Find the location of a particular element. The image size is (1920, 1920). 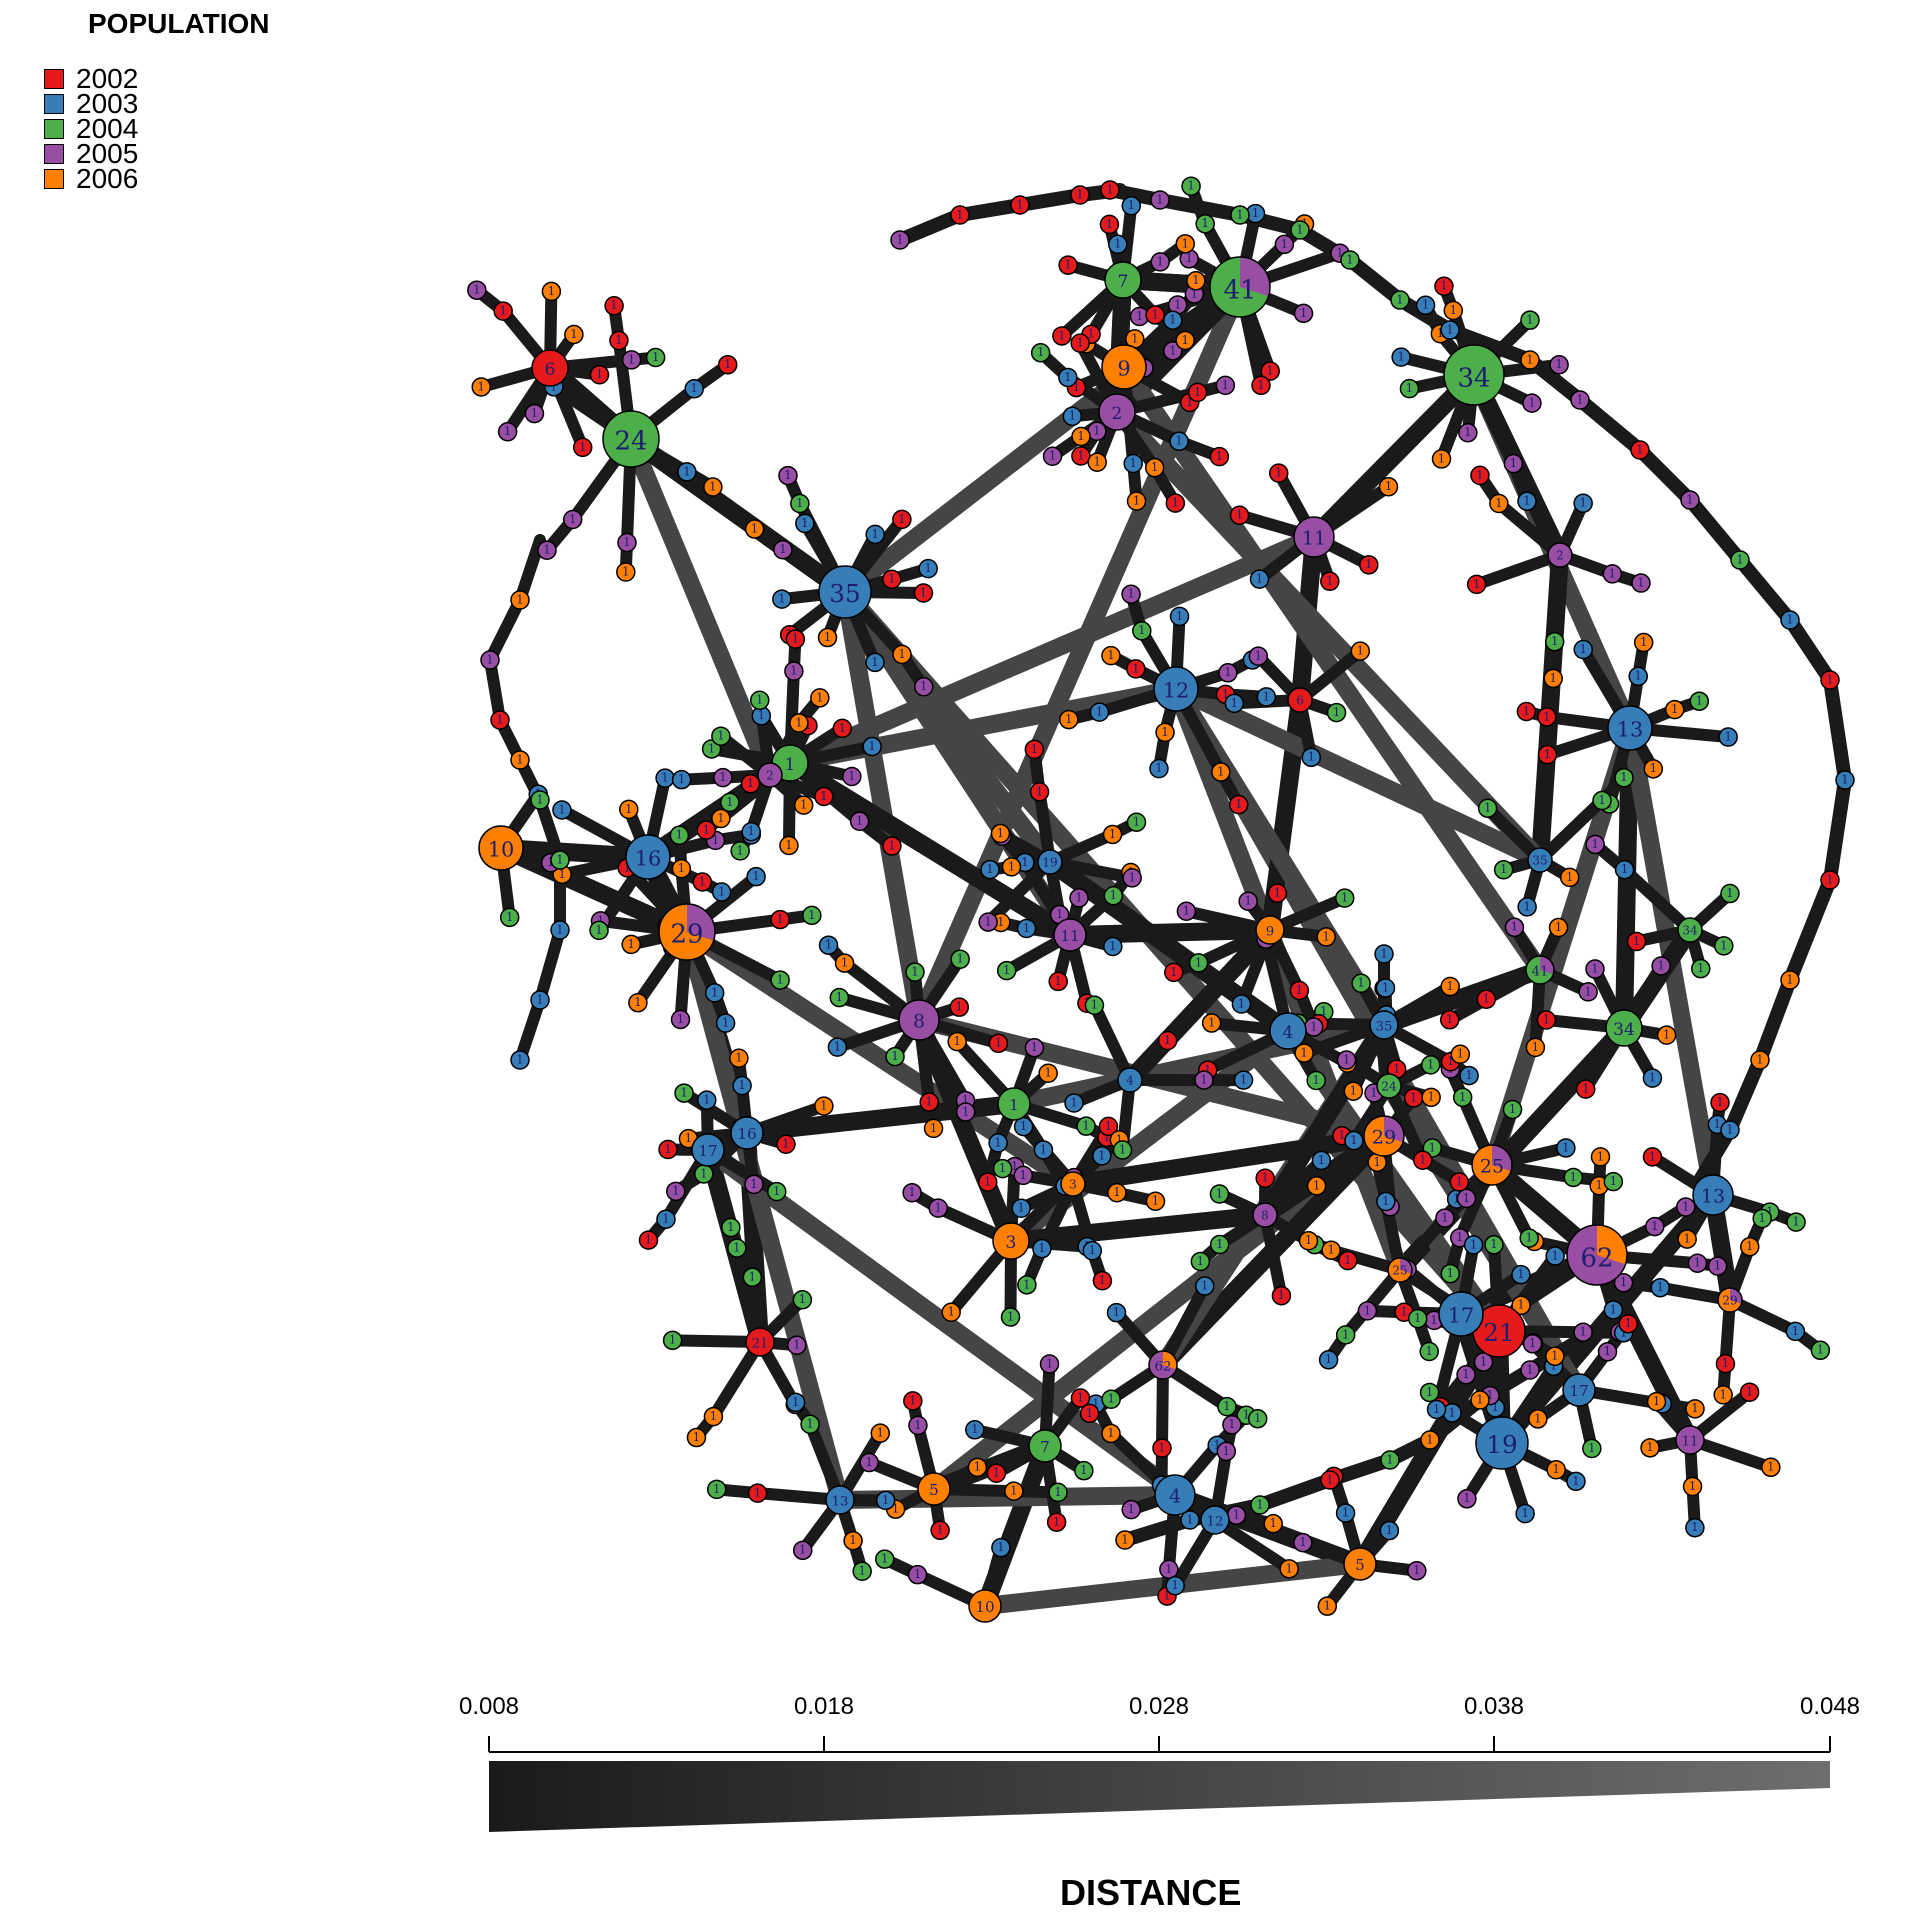

hub-node-29-label: 1 is located at coordinates (1014, 1105).